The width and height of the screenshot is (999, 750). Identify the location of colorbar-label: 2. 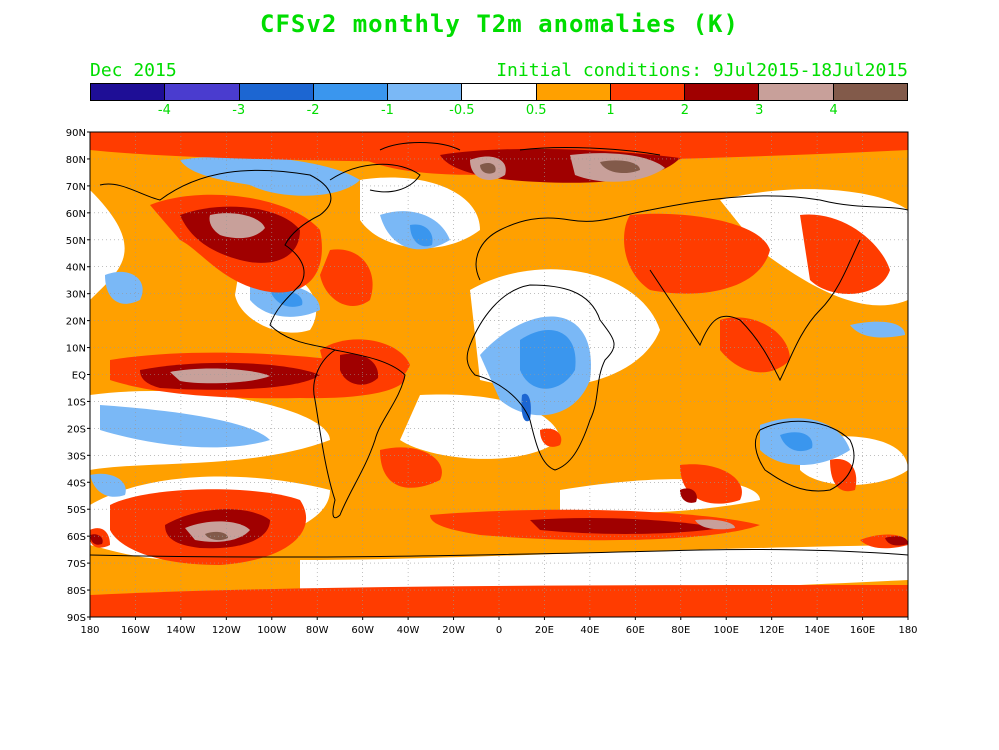
(685, 110).